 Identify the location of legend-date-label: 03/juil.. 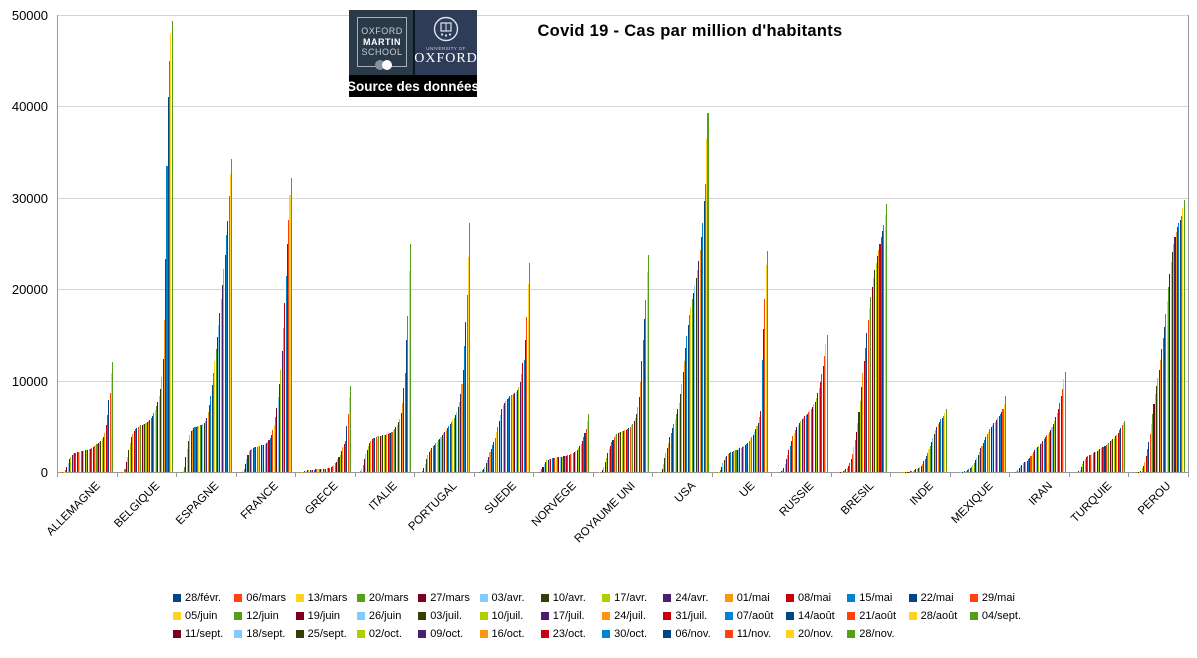
(446, 616).